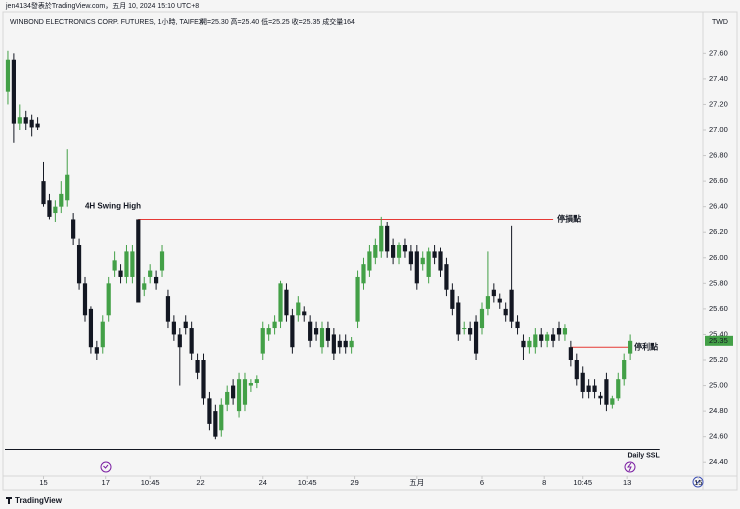 This screenshot has height=509, width=740. Describe the element at coordinates (43, 482) in the screenshot. I see `x-tick-label: 15` at that location.